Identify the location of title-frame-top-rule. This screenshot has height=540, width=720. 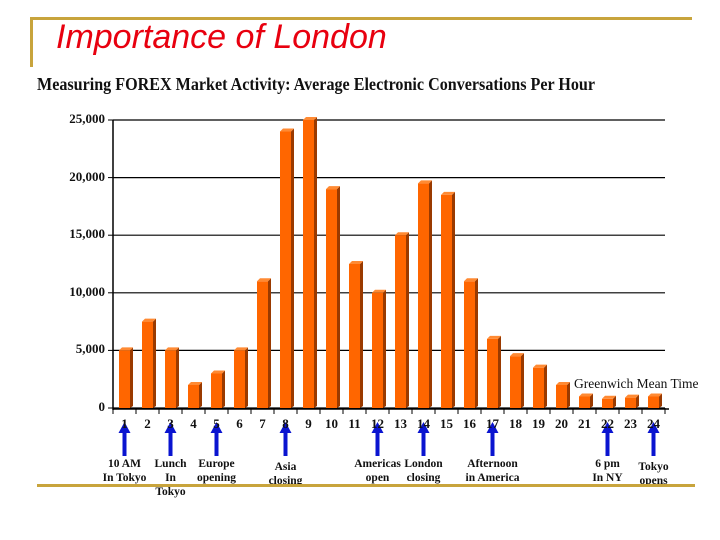
(361, 18).